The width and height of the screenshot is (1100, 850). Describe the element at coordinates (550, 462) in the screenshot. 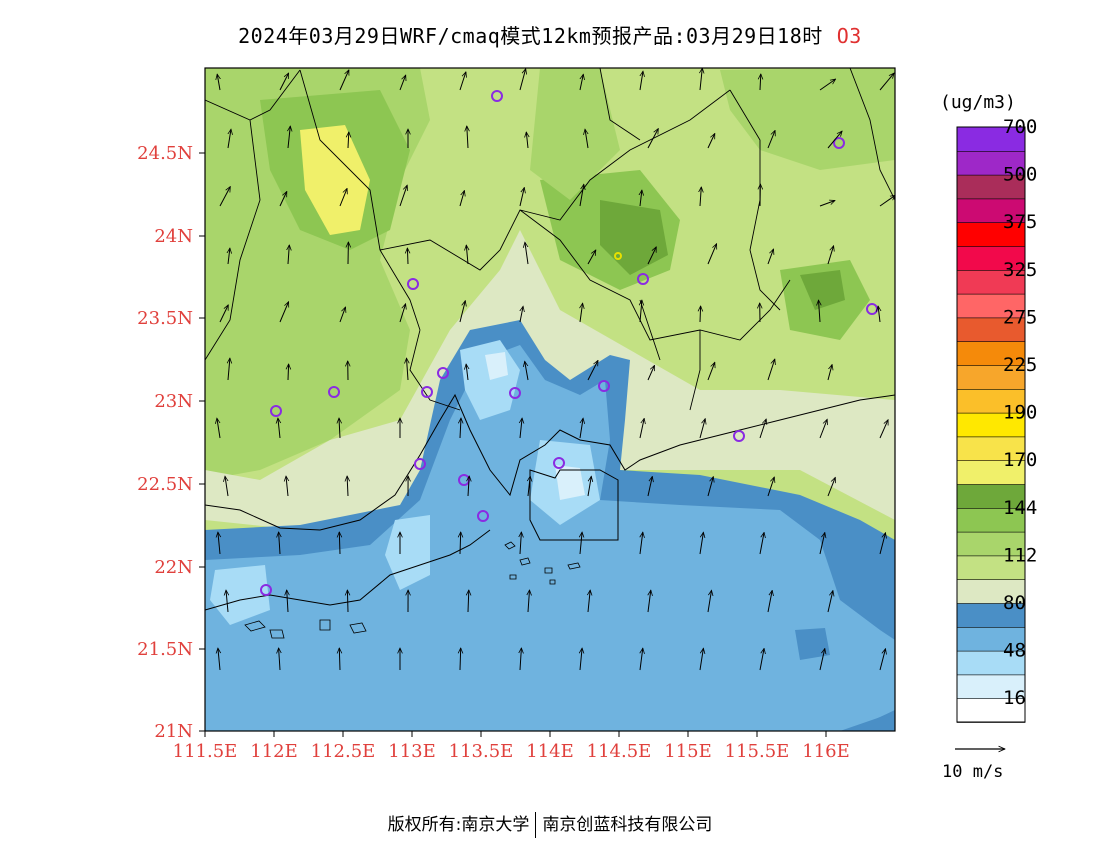

I see `coastline` at that location.